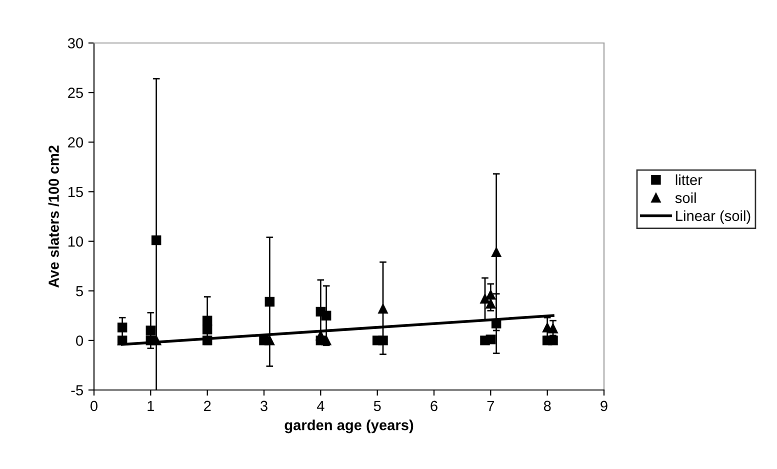 This screenshot has height=469, width=777. What do you see at coordinates (349, 427) in the screenshot?
I see `x-axis-title: garden age (years)` at bounding box center [349, 427].